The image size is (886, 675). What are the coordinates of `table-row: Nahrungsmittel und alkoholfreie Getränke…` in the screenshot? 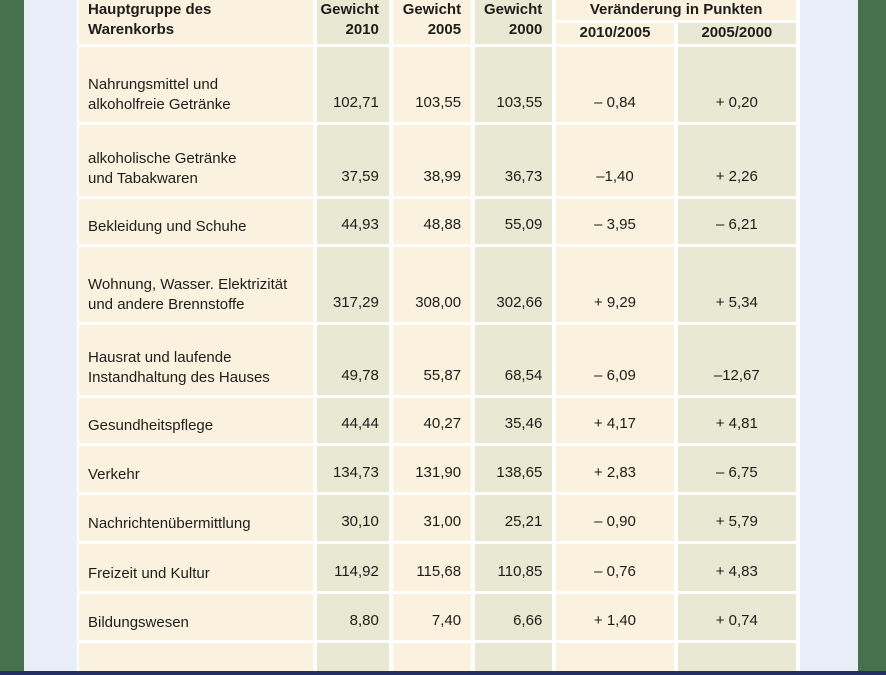 It's located at (437, 84).